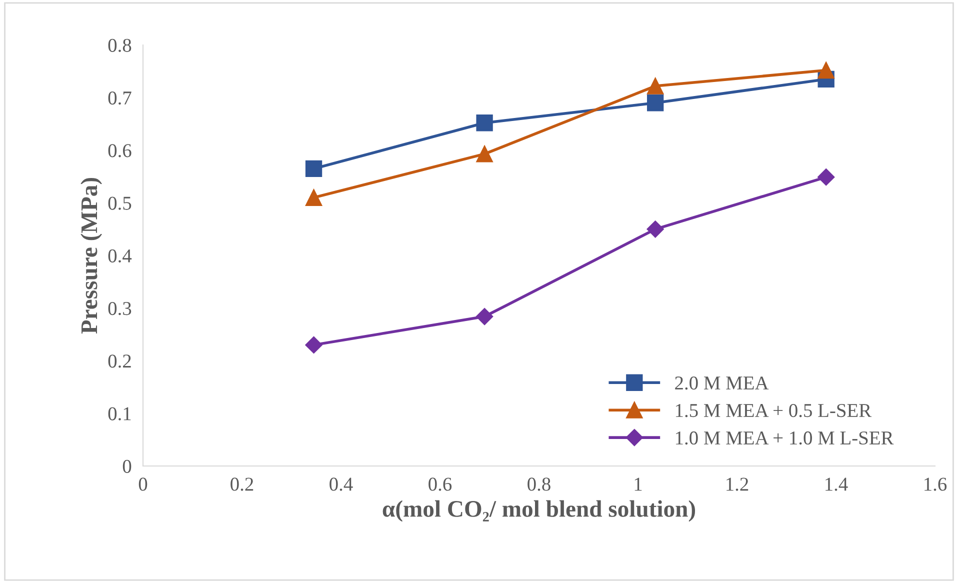  I want to click on x-tick-label: 0, so click(143, 484).